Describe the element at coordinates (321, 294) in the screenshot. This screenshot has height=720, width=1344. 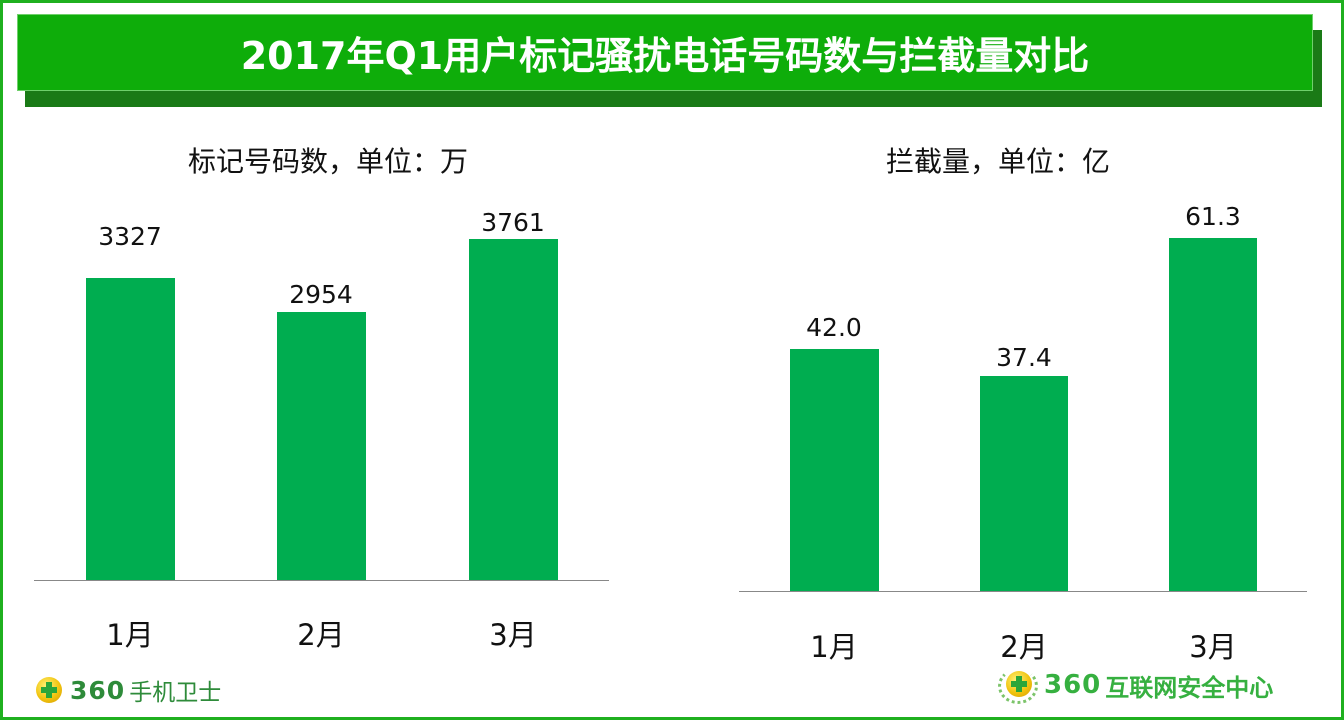
I see `bar-value-label: 2954` at that location.